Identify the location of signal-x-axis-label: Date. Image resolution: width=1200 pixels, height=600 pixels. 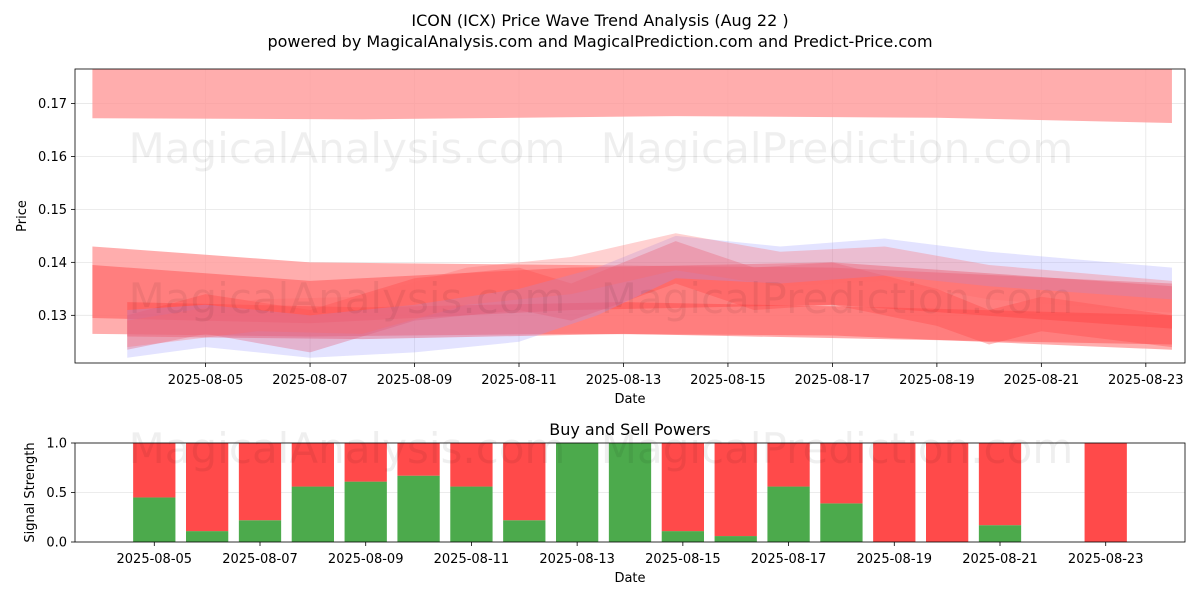
(629, 578).